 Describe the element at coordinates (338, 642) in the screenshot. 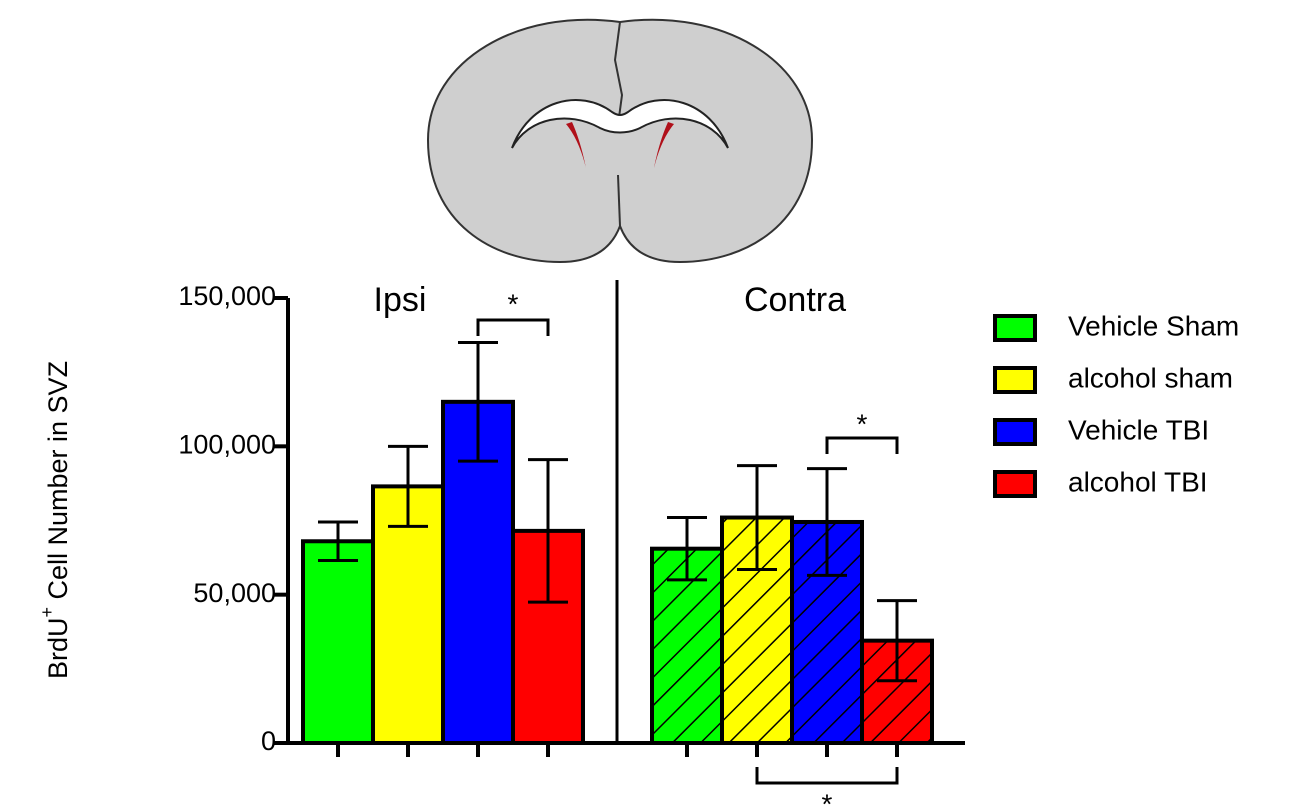

I see `bar` at that location.